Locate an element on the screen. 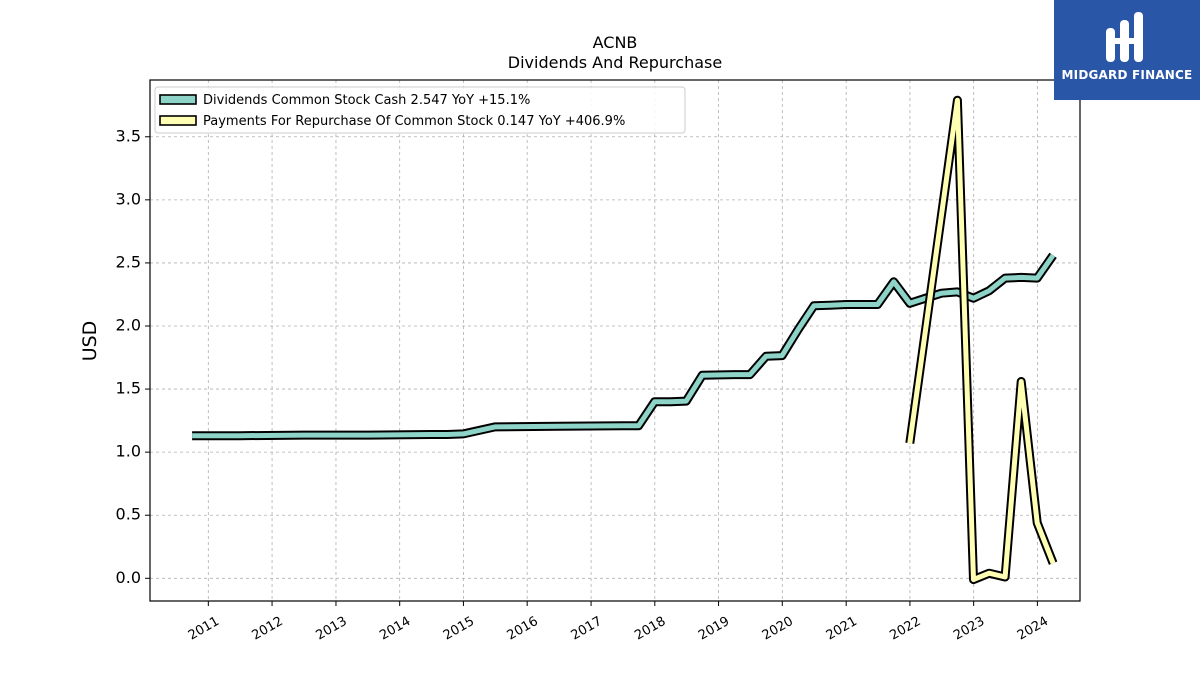 Image resolution: width=1200 pixels, height=675 pixels. y-axis: 0.0 0.5 1.0 1.5 2.0 2.5 3.0 3.5 is located at coordinates (133, 356).